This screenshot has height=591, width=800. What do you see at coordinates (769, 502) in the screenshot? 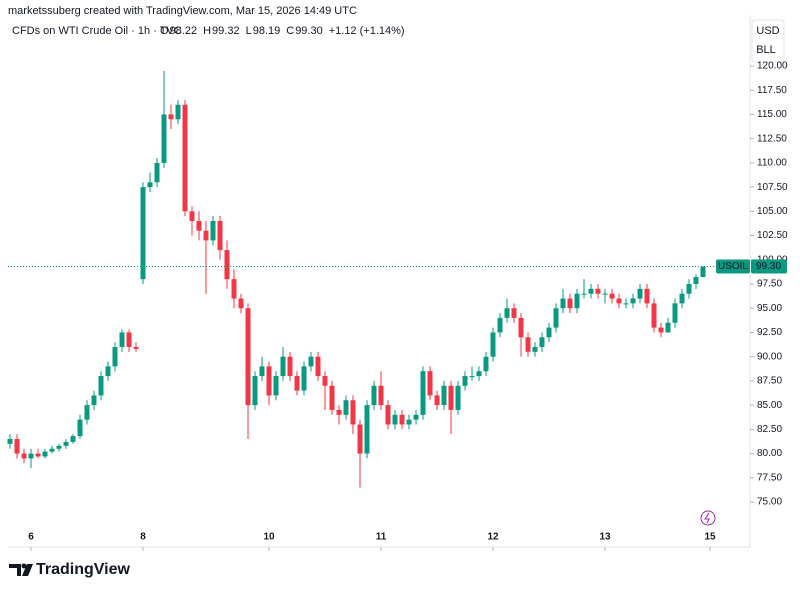
I see `y-tick-label: 75.00` at bounding box center [769, 502].